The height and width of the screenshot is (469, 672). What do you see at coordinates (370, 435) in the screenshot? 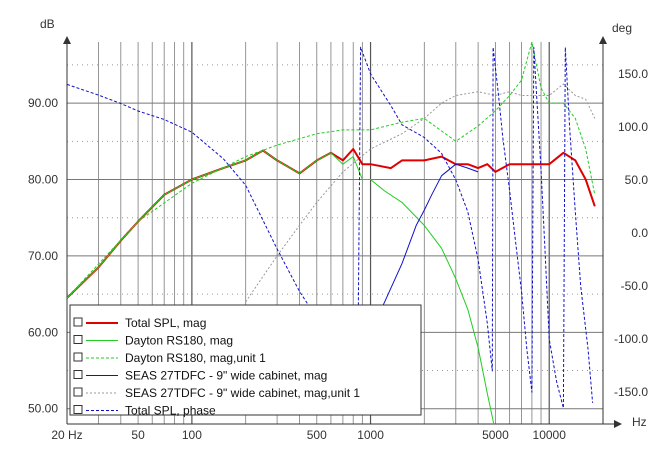
I see `x-tick-label: 1000` at bounding box center [370, 435].